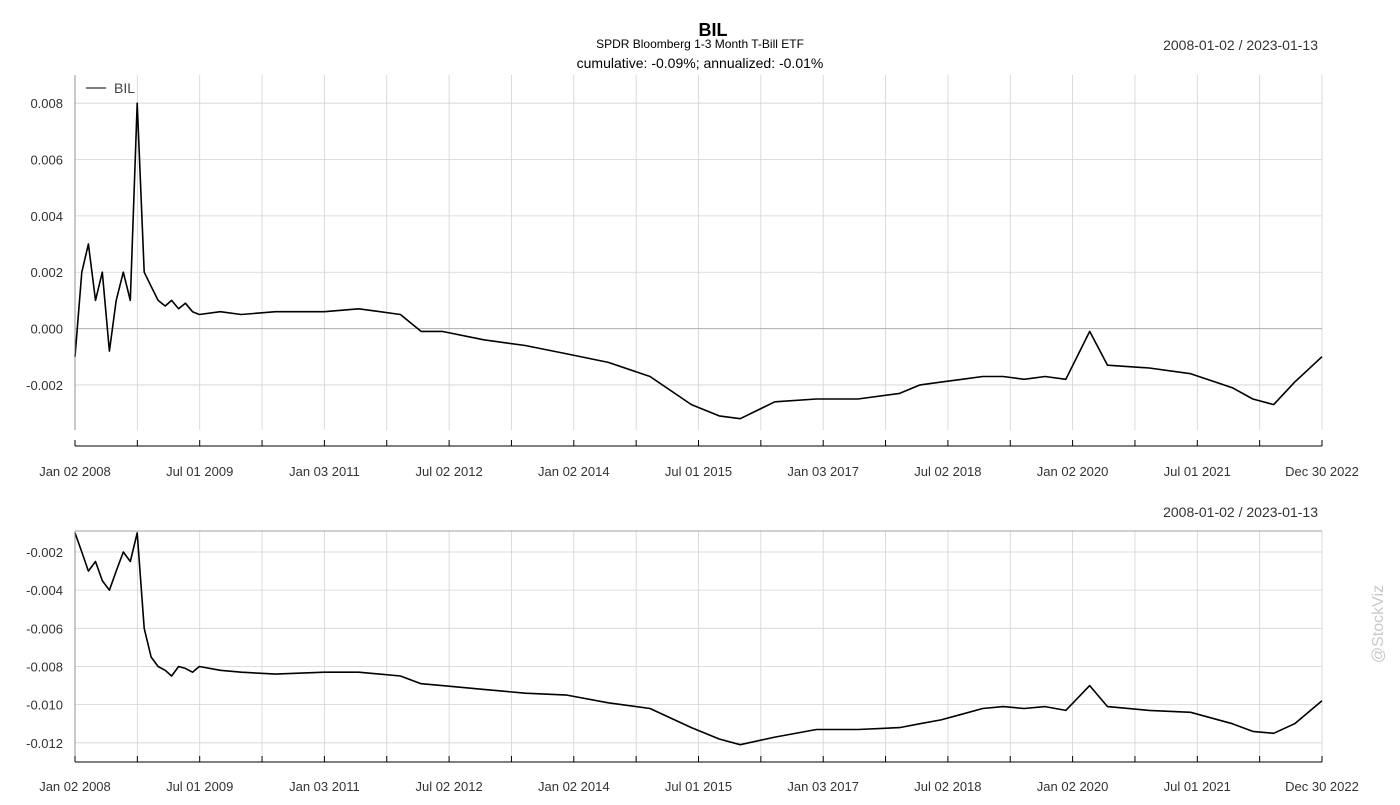 Image resolution: width=1400 pixels, height=805 pixels. I want to click on y-tick-label: -0.006, so click(44, 628).